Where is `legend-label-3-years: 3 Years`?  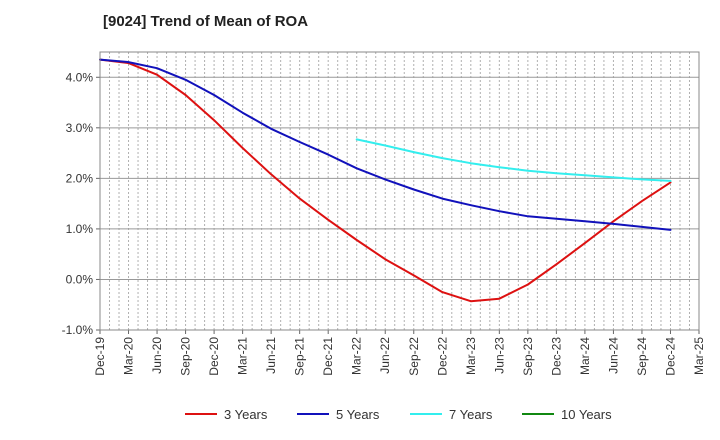
legend-label-3-years: 3 Years is located at coordinates (246, 414).